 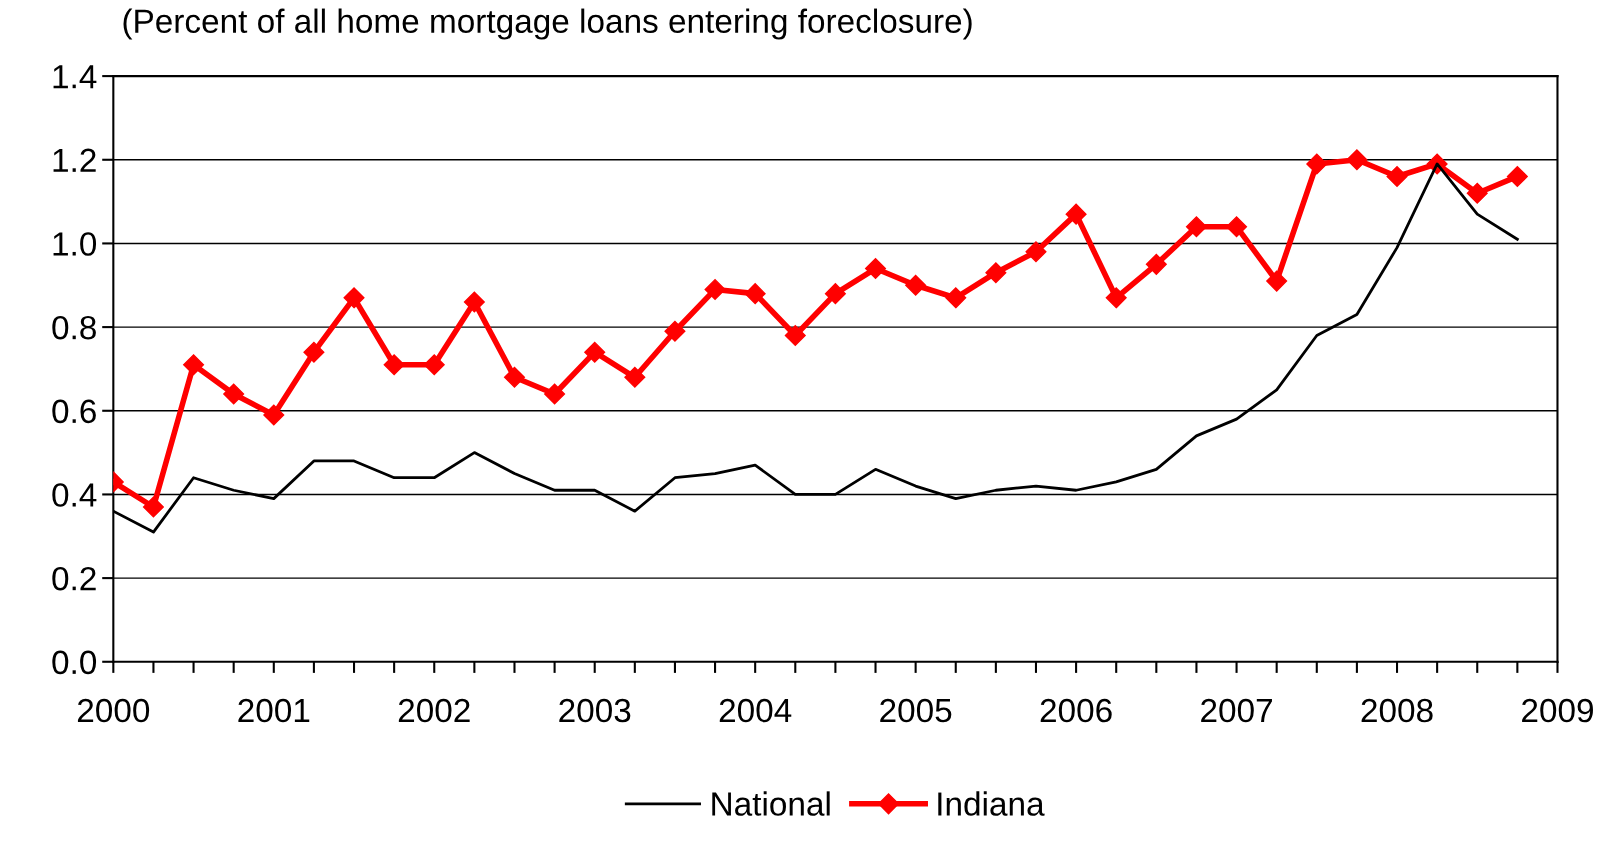 What do you see at coordinates (274, 710) in the screenshot?
I see `x-tick-label: 2001` at bounding box center [274, 710].